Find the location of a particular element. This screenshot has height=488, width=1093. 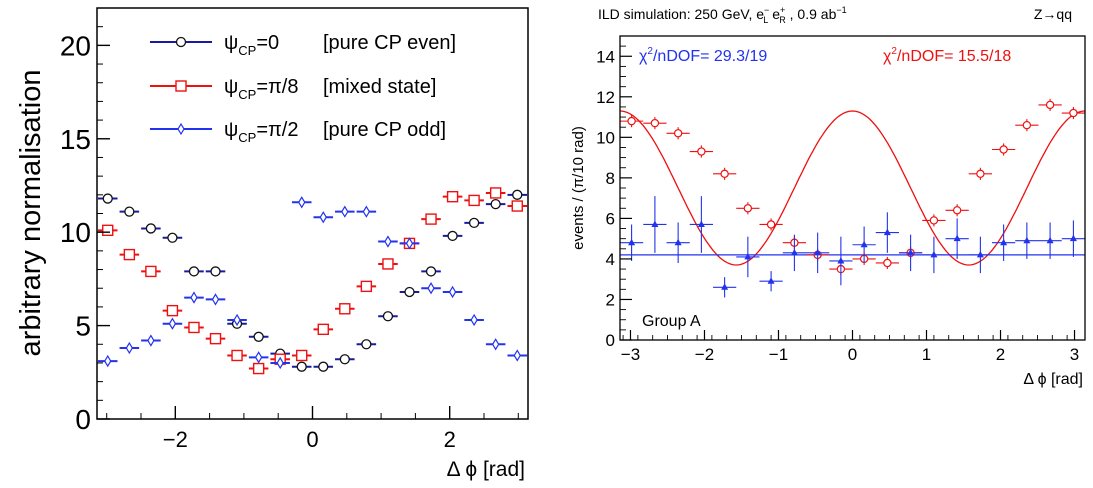

legend-diamond-marker is located at coordinates (181, 129).